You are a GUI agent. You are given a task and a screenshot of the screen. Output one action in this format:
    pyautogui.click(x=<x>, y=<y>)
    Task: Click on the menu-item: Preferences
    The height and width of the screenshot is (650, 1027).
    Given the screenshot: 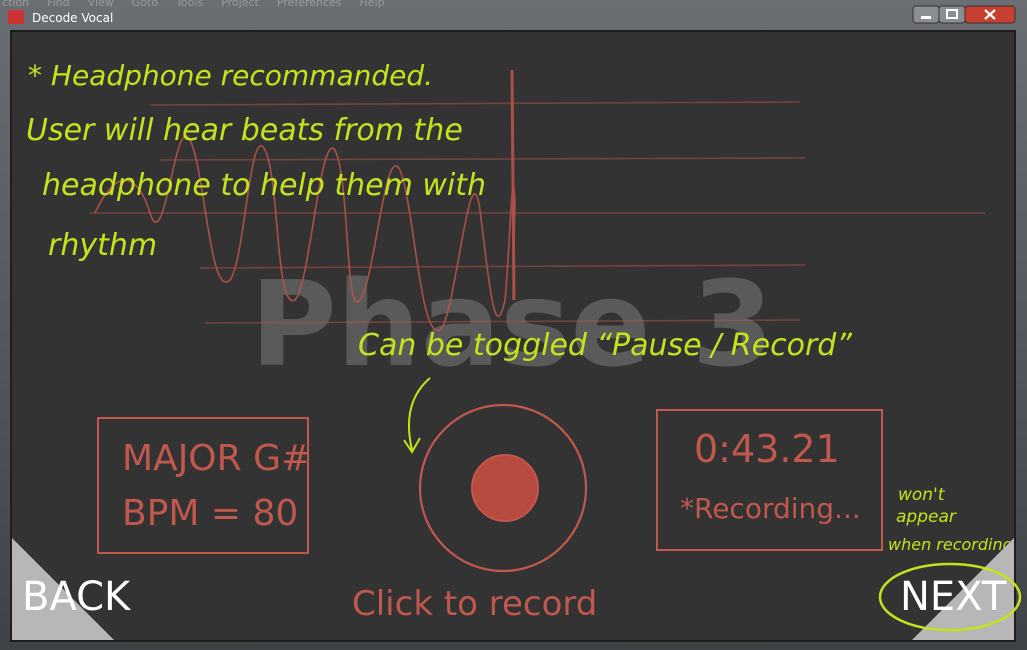 What is the action you would take?
    pyautogui.click(x=309, y=4)
    